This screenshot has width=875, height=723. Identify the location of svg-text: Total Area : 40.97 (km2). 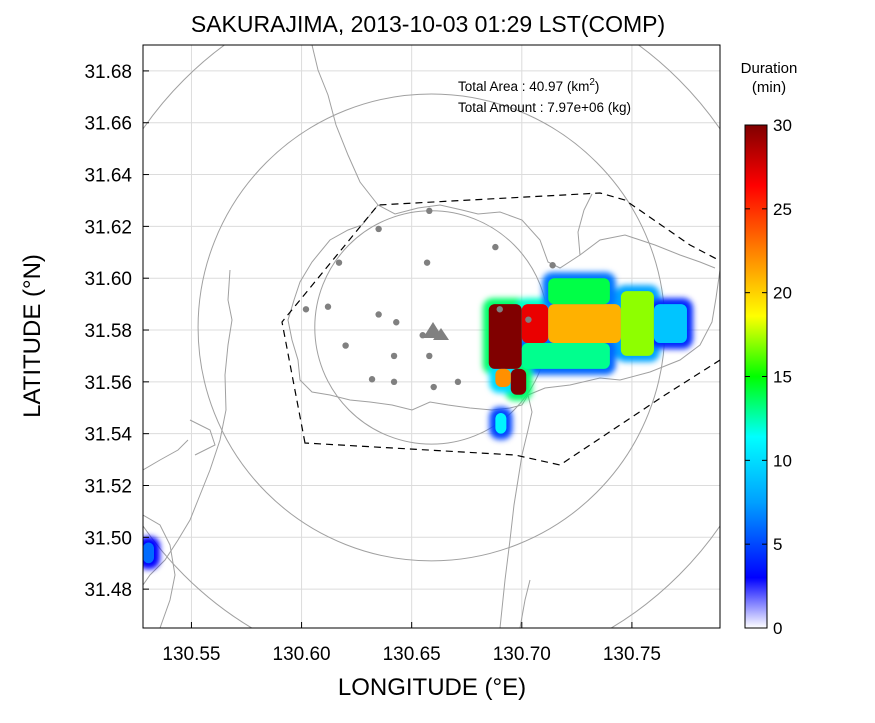
(528, 85).